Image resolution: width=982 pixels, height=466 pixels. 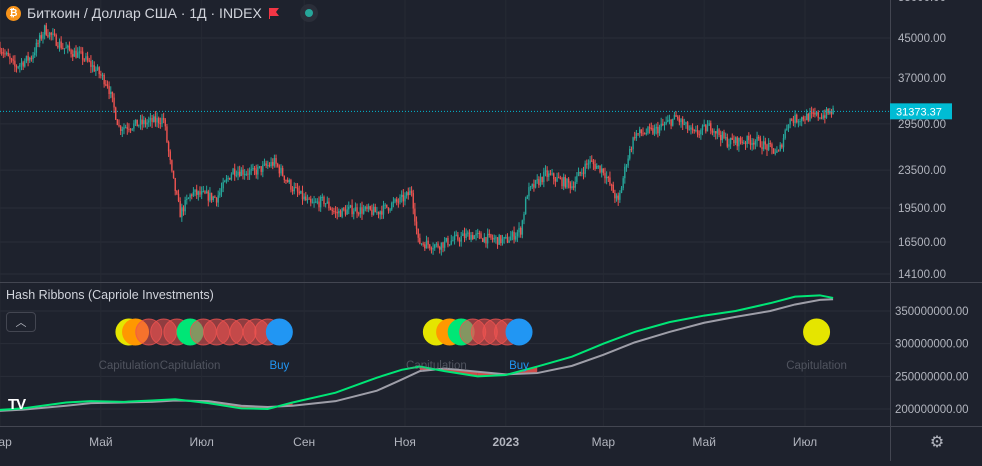 What do you see at coordinates (922, 209) in the screenshot?
I see `price-axis-label: 19500.00` at bounding box center [922, 209].